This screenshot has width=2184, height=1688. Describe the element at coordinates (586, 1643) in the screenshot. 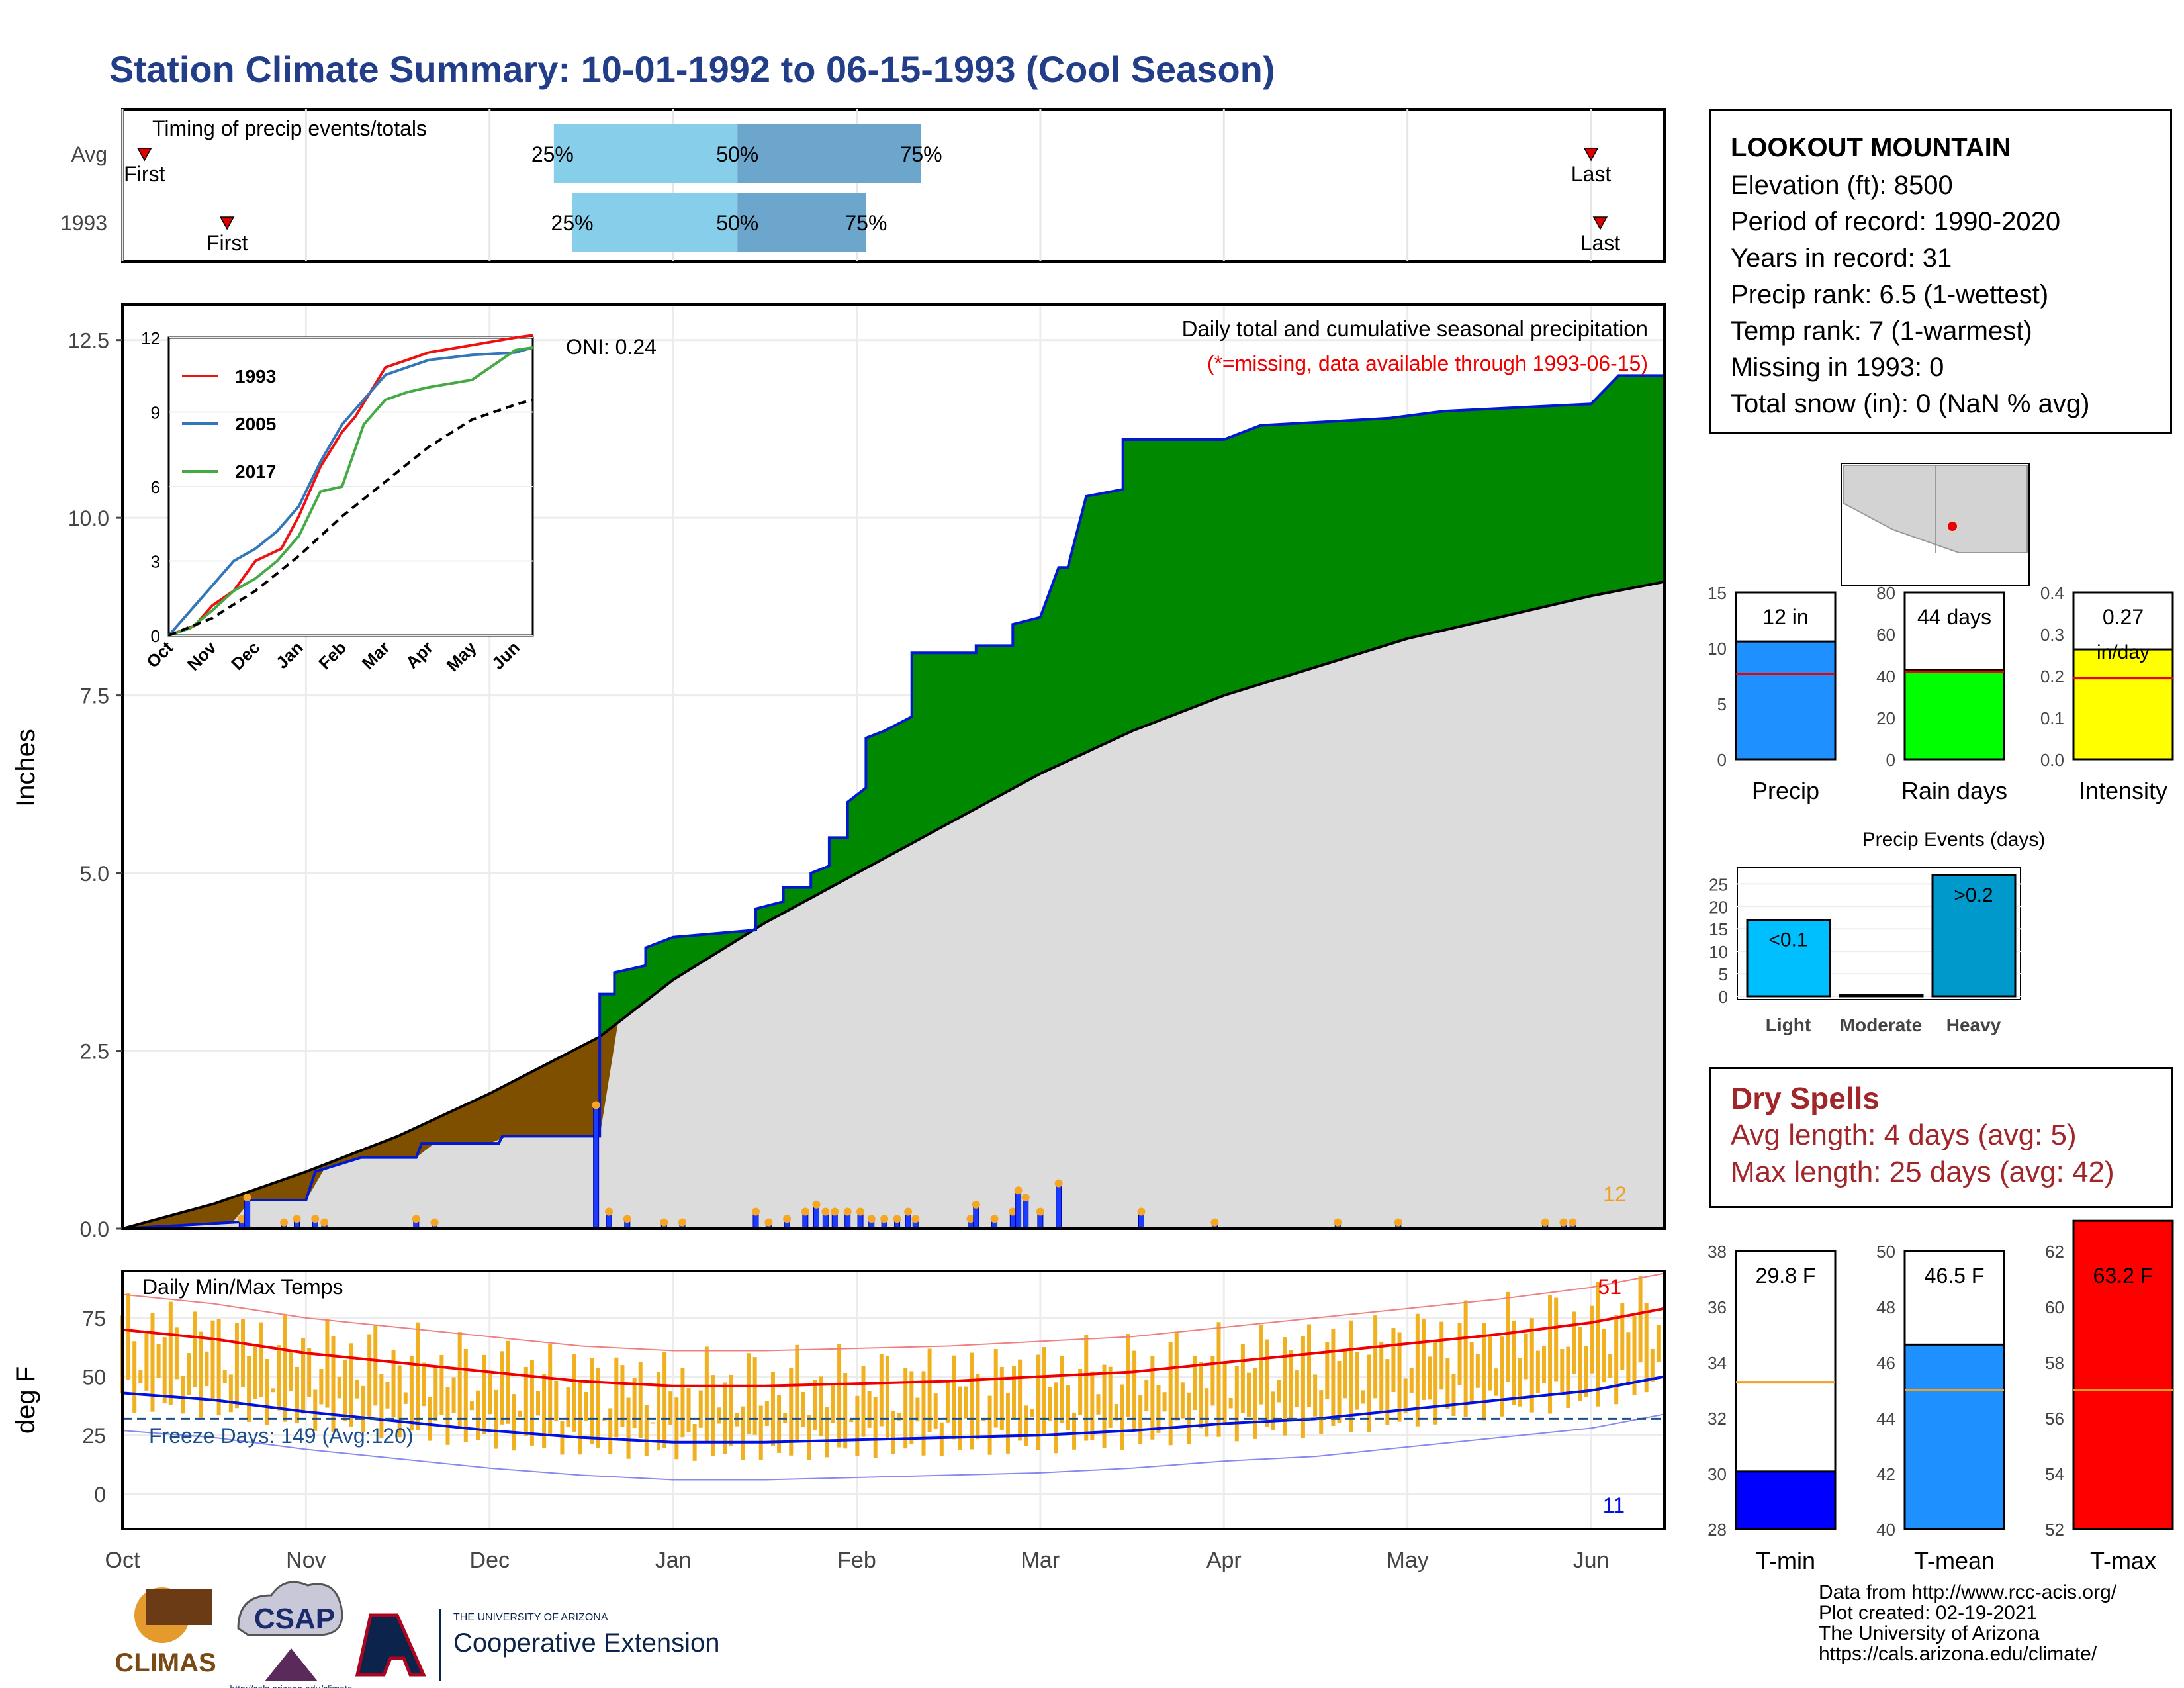

I see `ua-logo-text: Cooperative Extension` at that location.